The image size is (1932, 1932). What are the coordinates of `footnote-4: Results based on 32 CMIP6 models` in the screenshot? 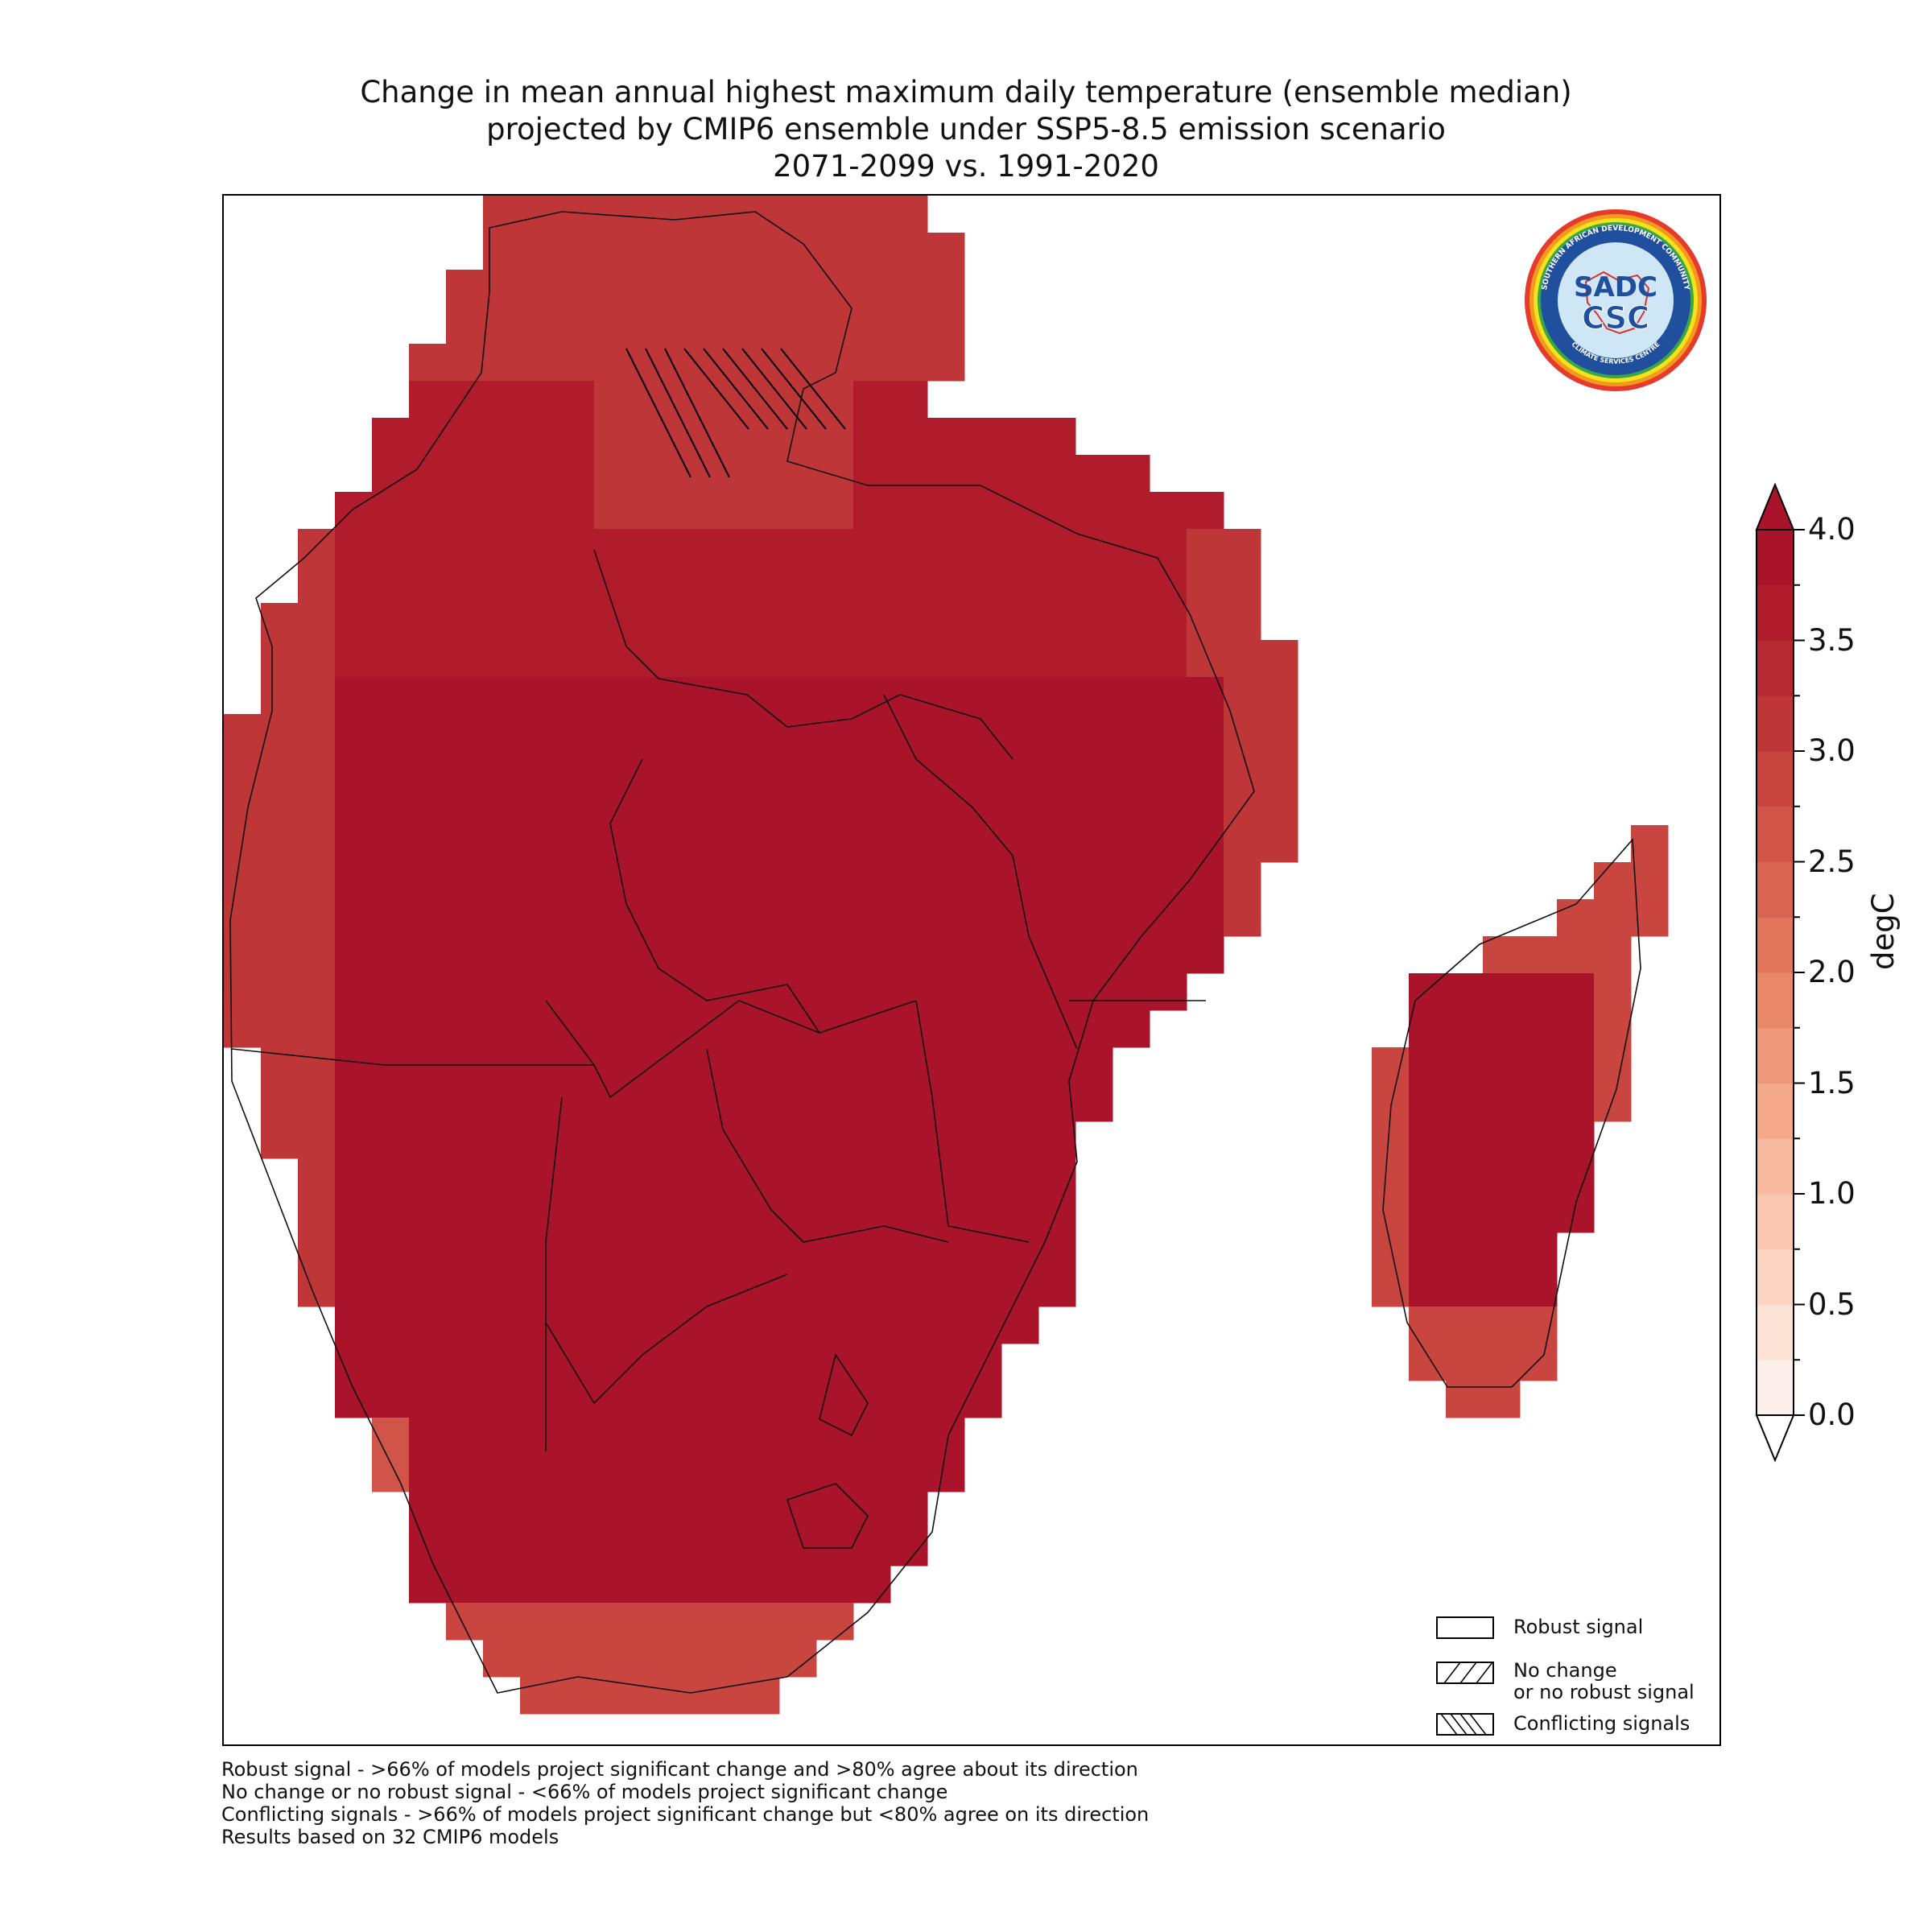 It's located at (390, 1837).